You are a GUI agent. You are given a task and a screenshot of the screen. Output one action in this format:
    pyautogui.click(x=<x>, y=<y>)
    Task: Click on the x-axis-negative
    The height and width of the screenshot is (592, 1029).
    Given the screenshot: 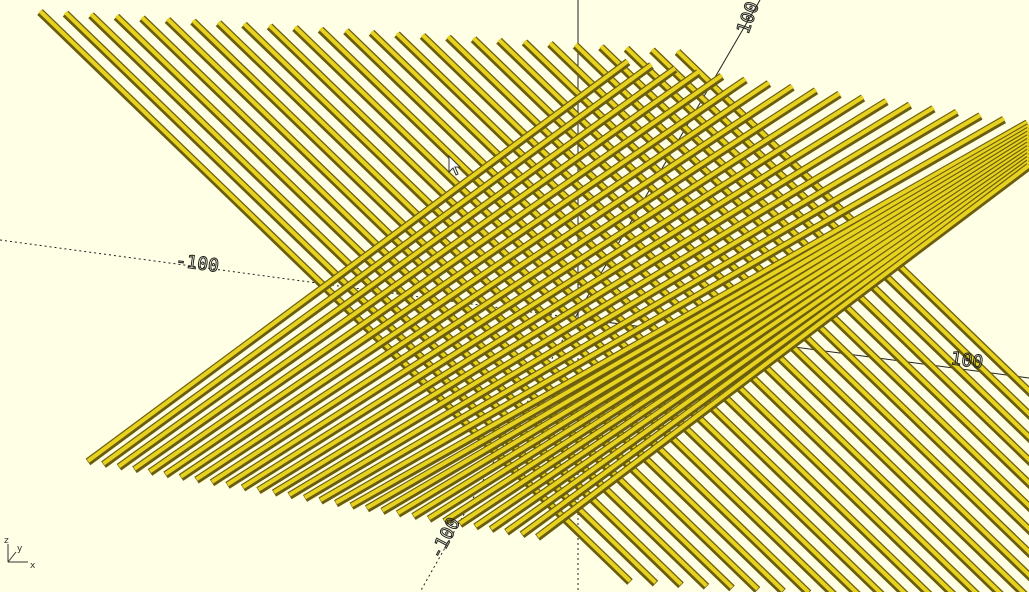 What is the action you would take?
    pyautogui.click(x=288, y=279)
    